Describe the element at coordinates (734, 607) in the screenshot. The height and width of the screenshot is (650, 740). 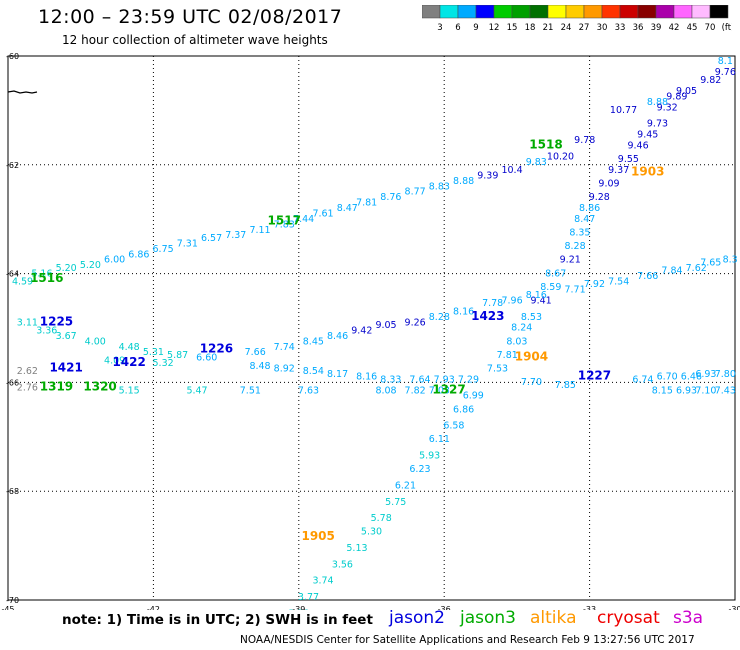
I see `lon-tick-label: -30` at that location.